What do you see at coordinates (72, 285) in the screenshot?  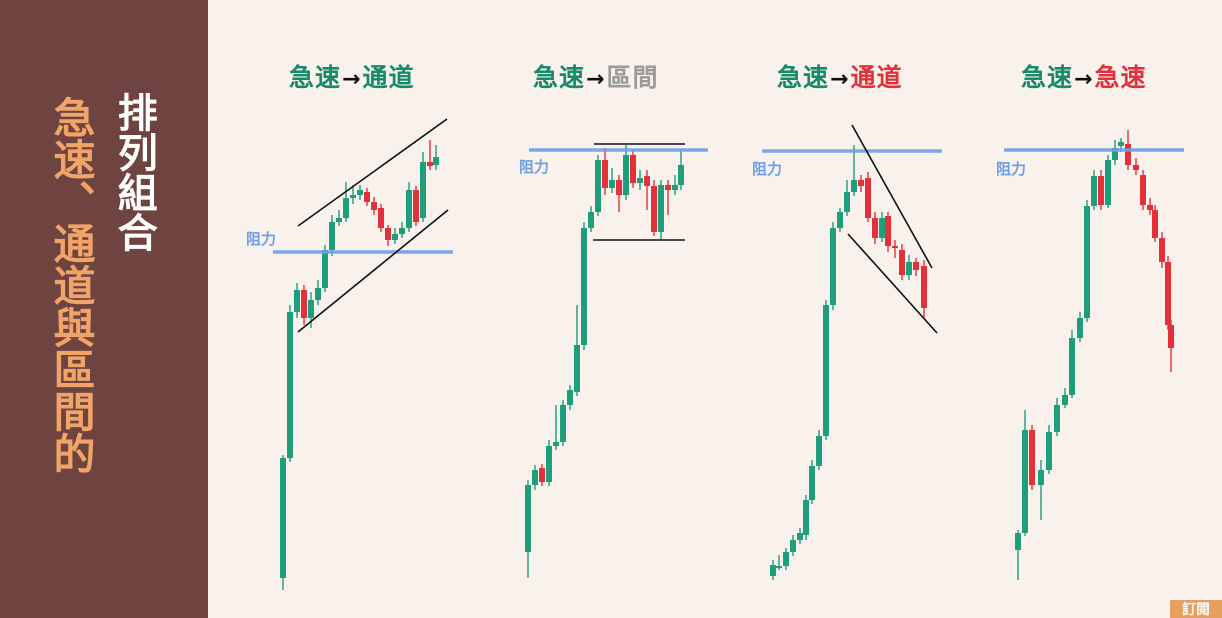 I see `main-title: 急速、通道與區間的` at bounding box center [72, 285].